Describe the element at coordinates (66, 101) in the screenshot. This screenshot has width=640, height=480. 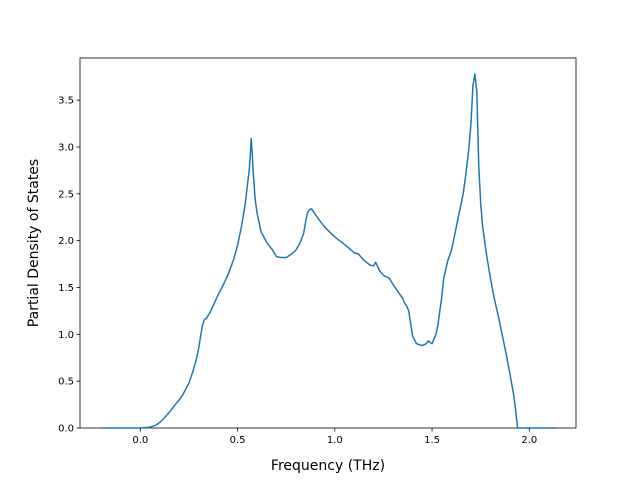
I see `y-tick-label: 3.5` at that location.